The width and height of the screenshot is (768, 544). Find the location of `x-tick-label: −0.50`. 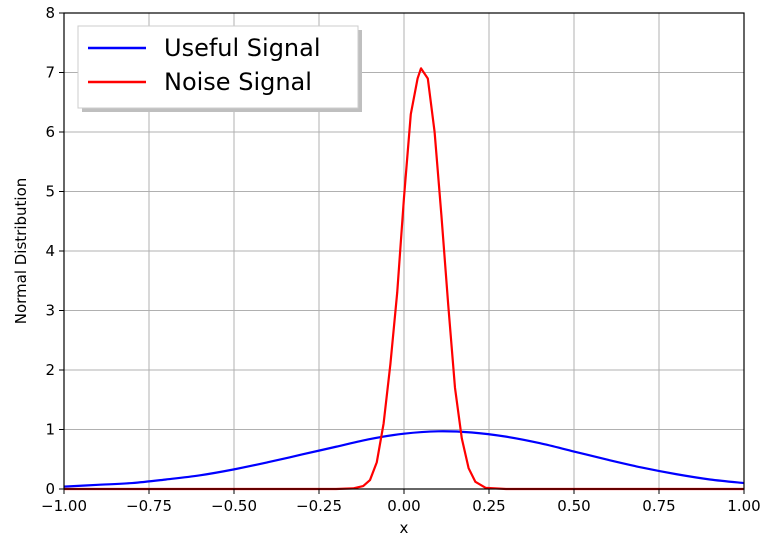

x-tick-label: −0.50 is located at coordinates (234, 506).